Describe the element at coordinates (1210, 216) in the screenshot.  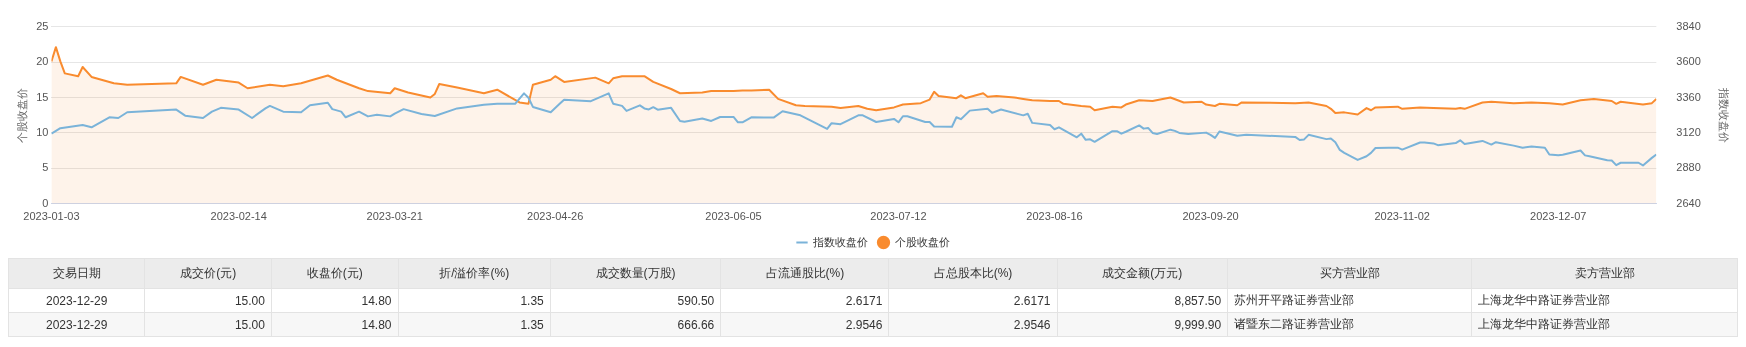
I see `x-tick-label: 2023-09-20` at that location.